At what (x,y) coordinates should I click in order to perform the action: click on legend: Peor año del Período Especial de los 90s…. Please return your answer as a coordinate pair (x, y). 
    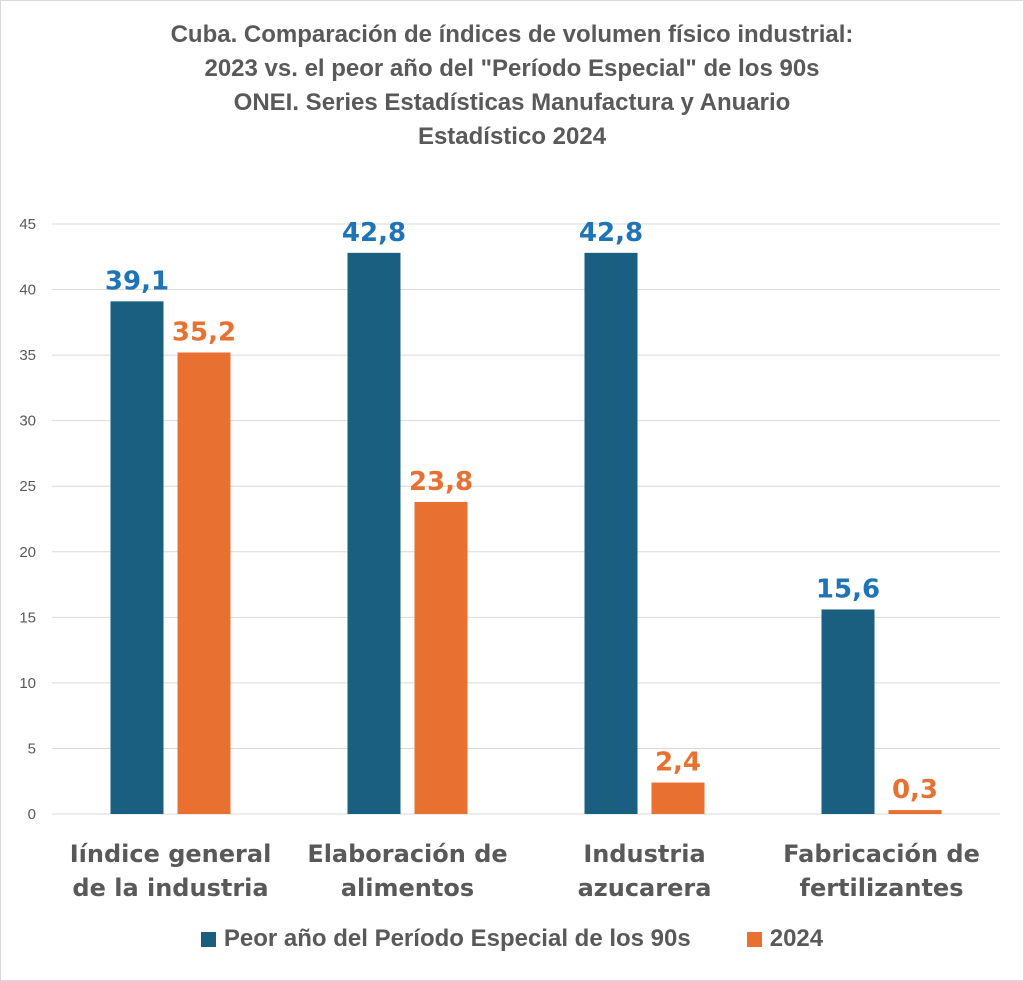
    Looking at the image, I should click on (512, 939).